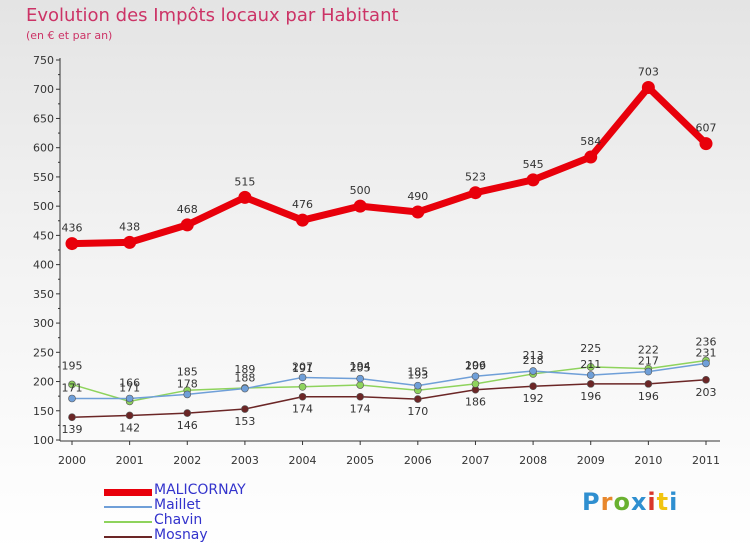  Describe the element at coordinates (475, 177) in the screenshot. I see `data-label: 523` at that location.